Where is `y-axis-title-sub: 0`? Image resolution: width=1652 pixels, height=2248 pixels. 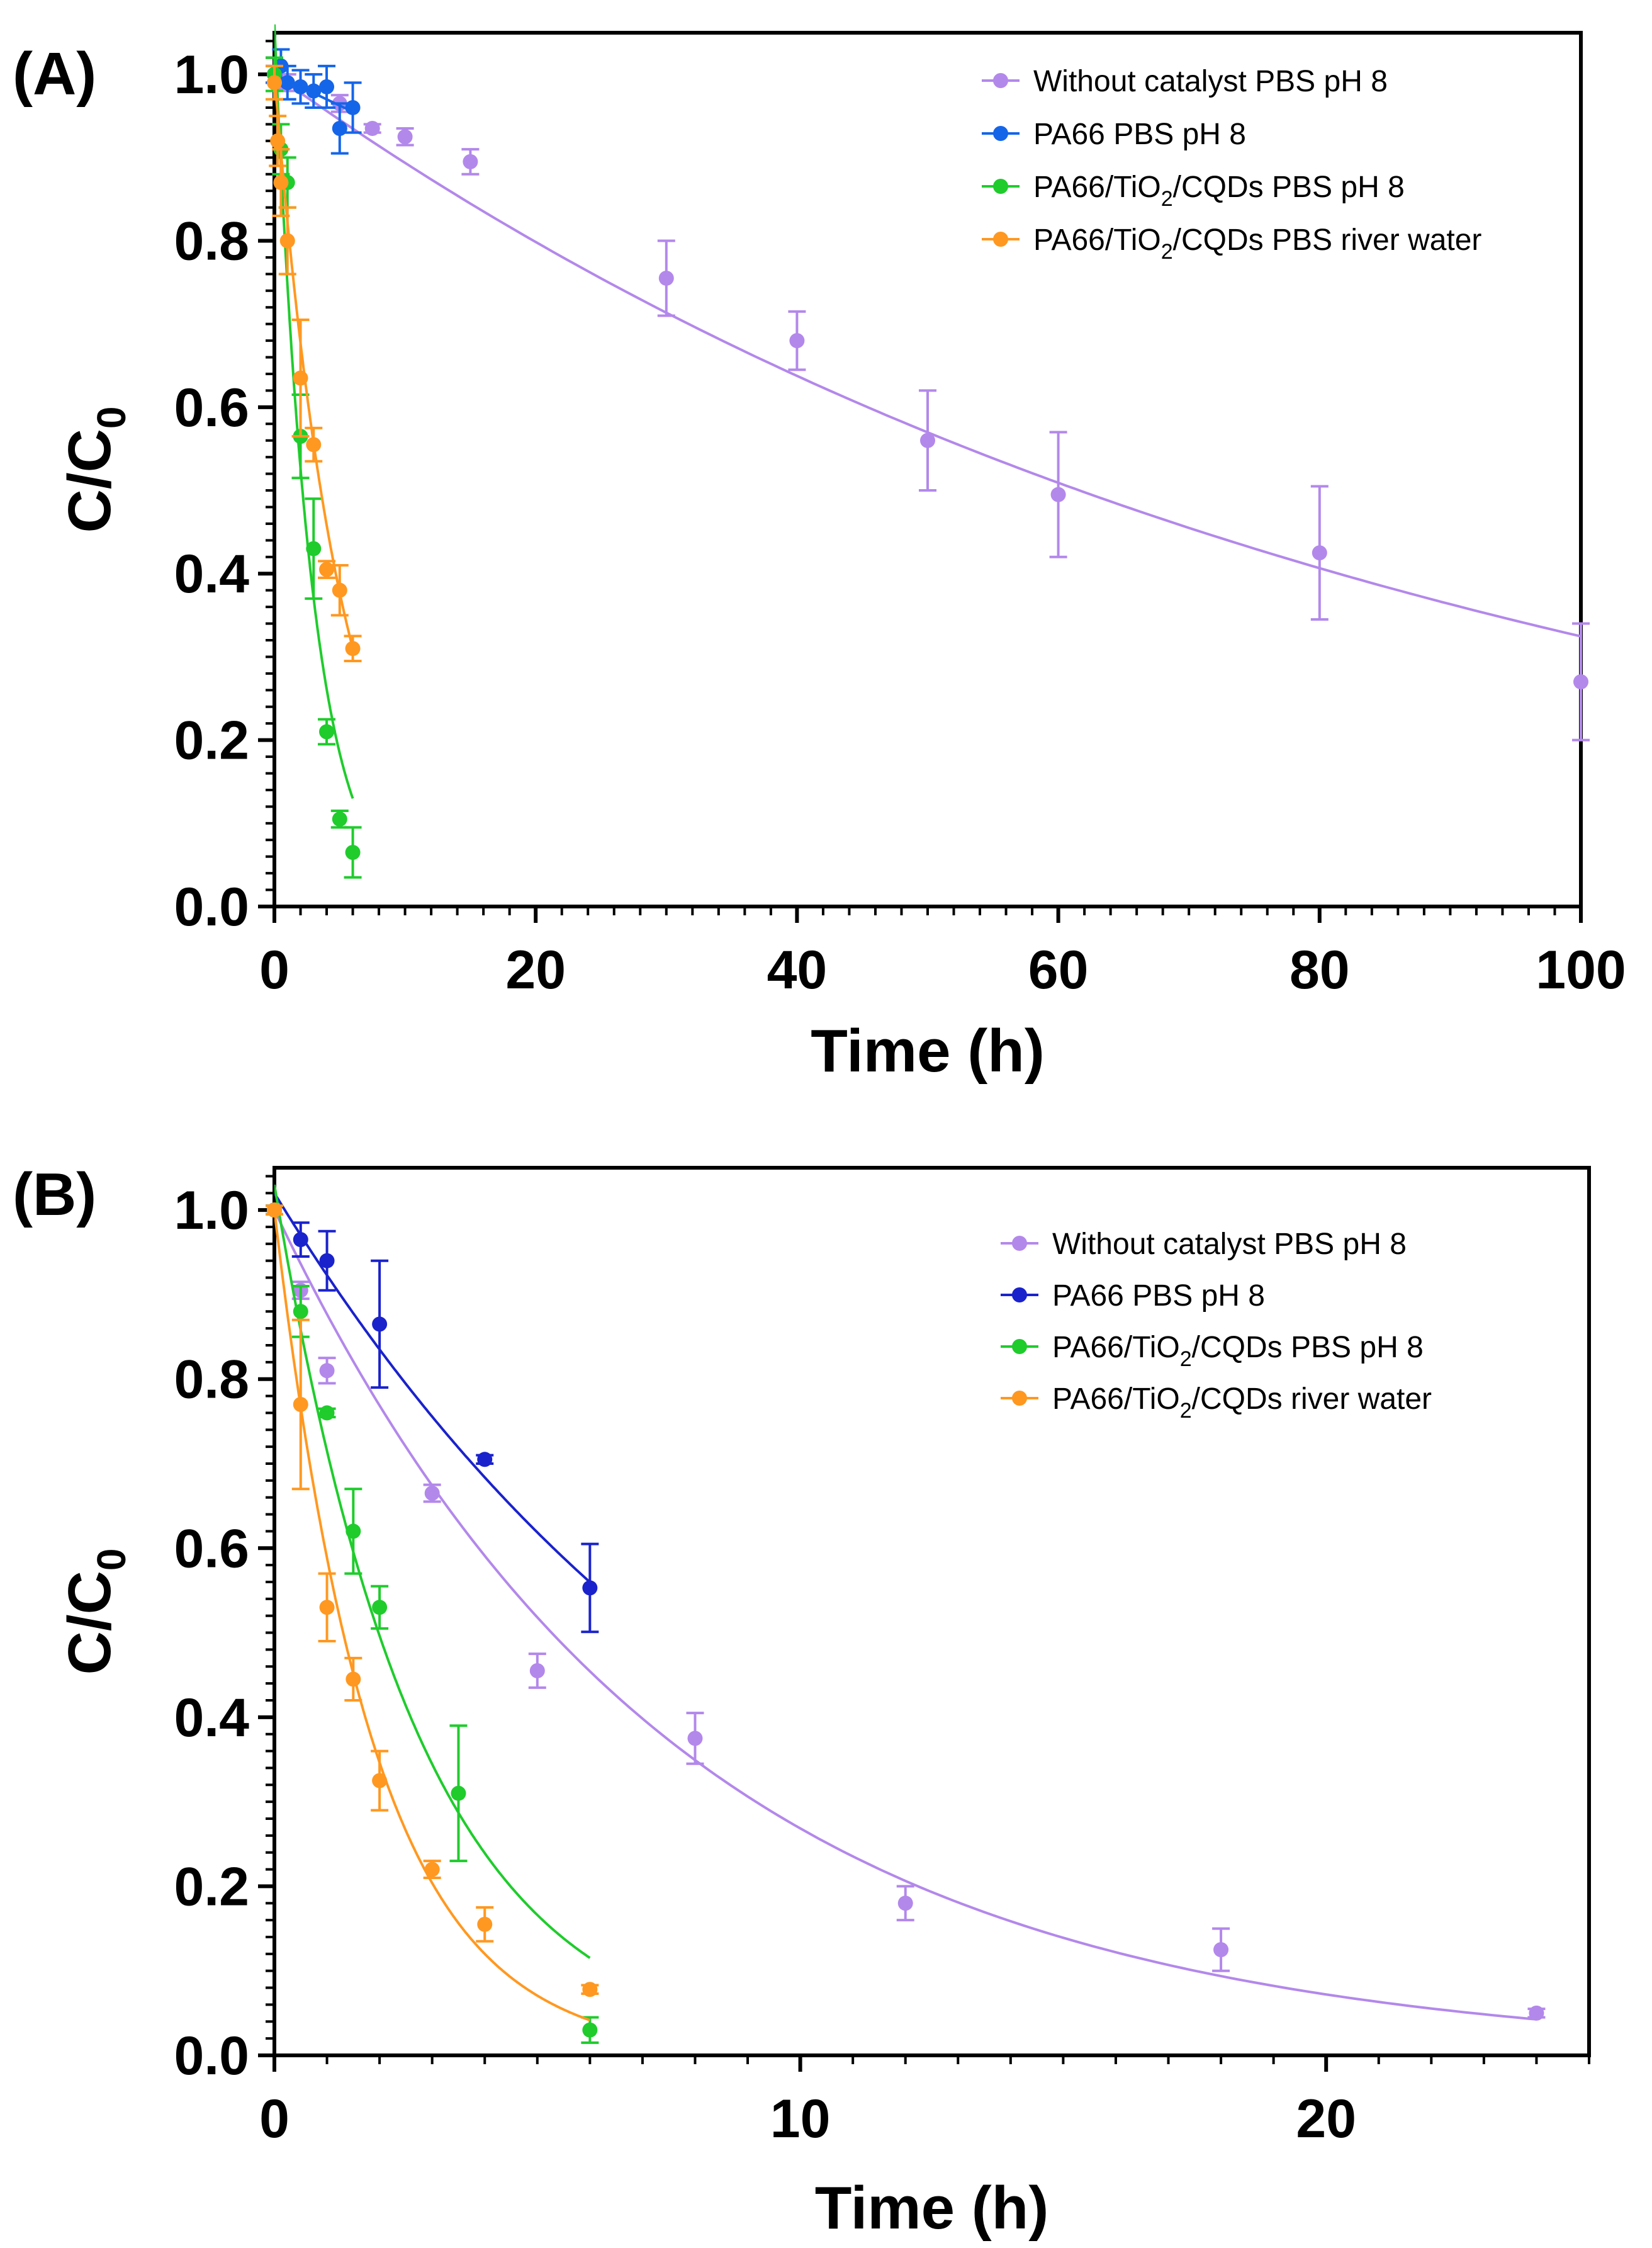 y-axis-title-sub: 0 is located at coordinates (111, 1560).